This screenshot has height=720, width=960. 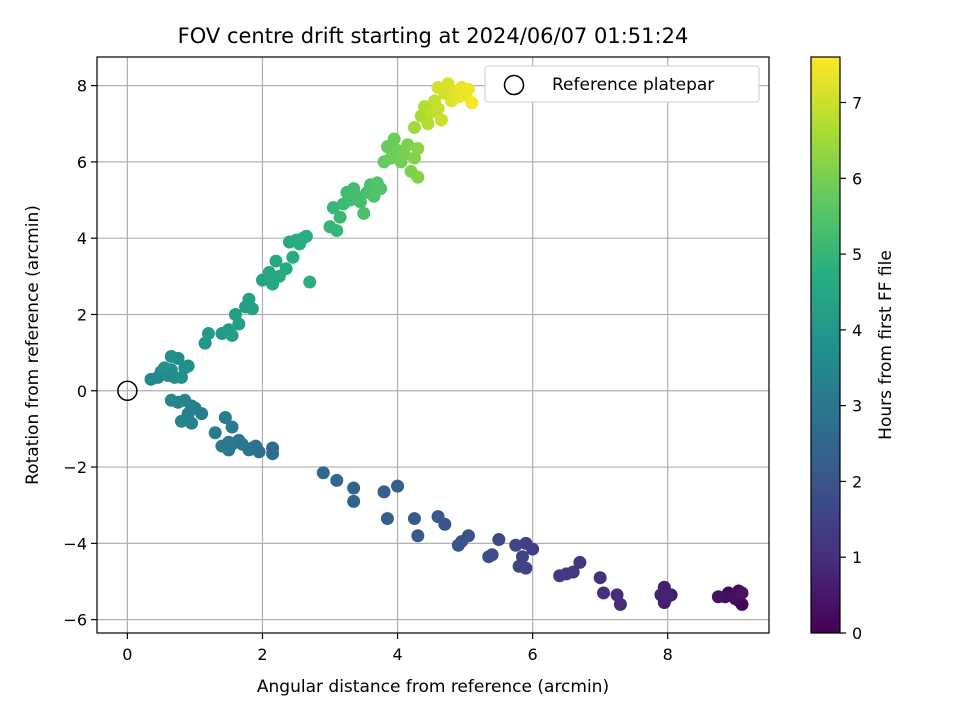 I want to click on y-tick-label: −6, so click(x=75, y=620).